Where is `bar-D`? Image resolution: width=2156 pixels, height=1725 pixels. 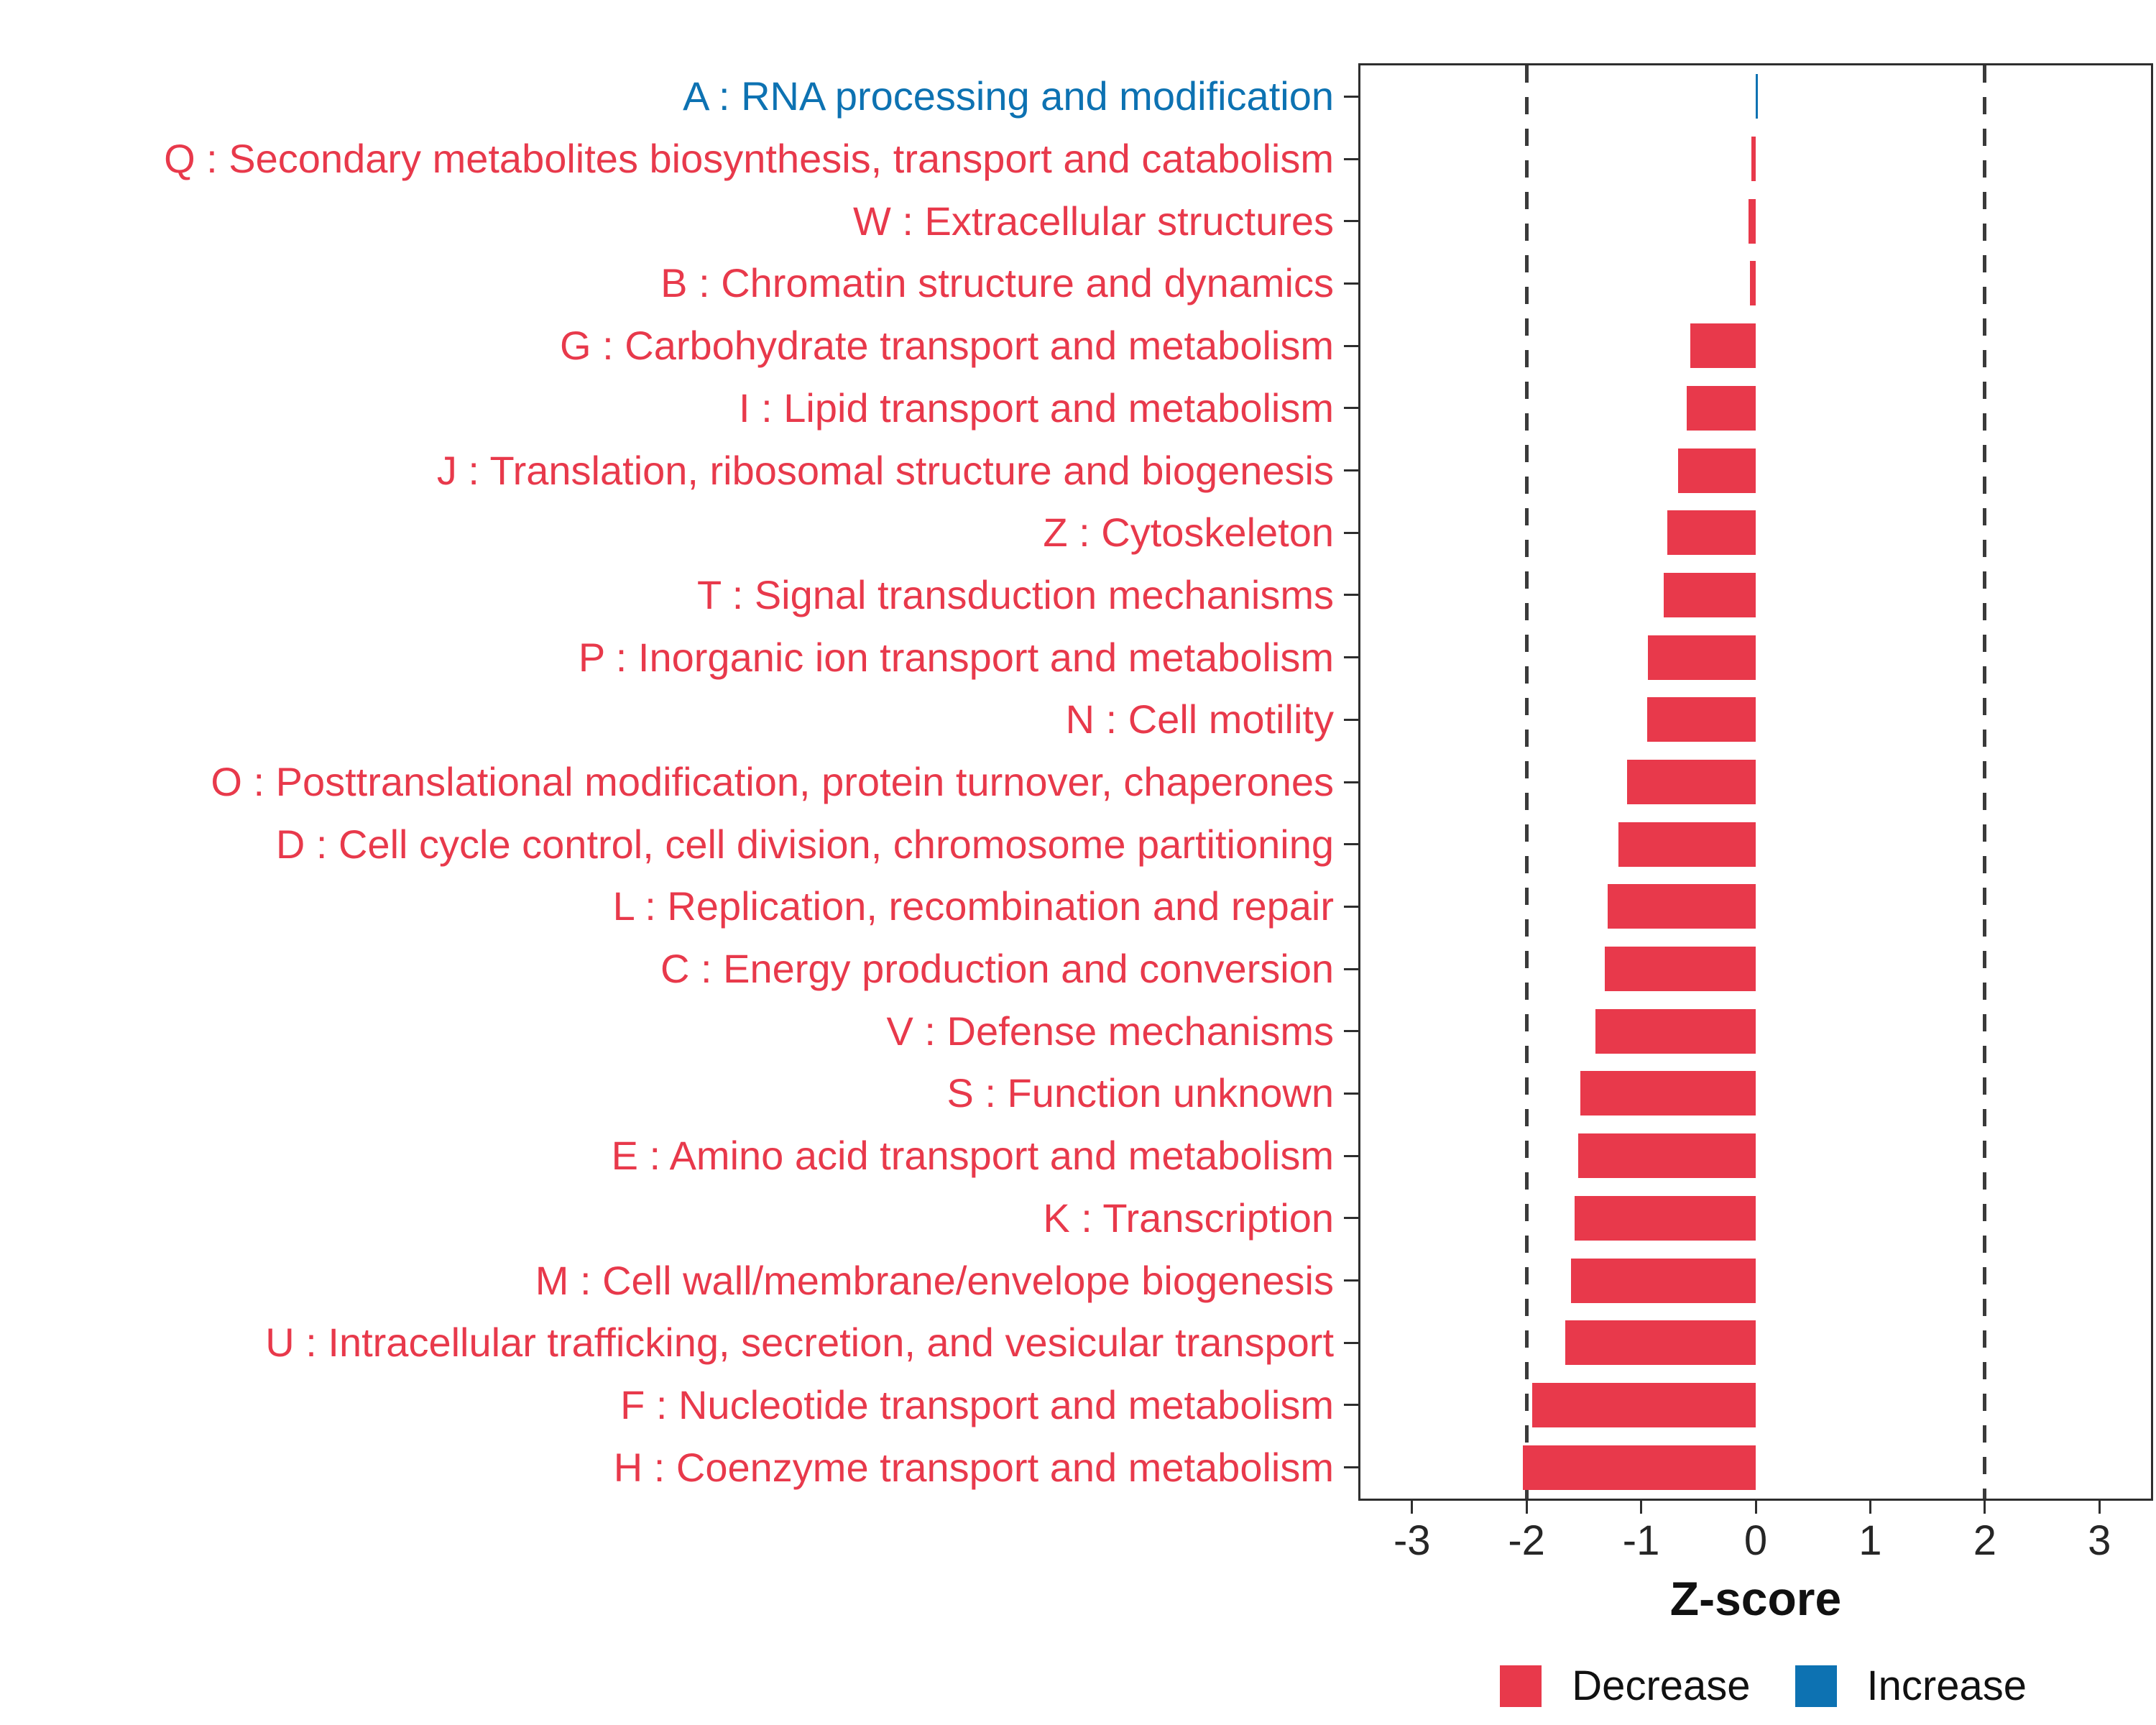 bar-D is located at coordinates (1687, 844).